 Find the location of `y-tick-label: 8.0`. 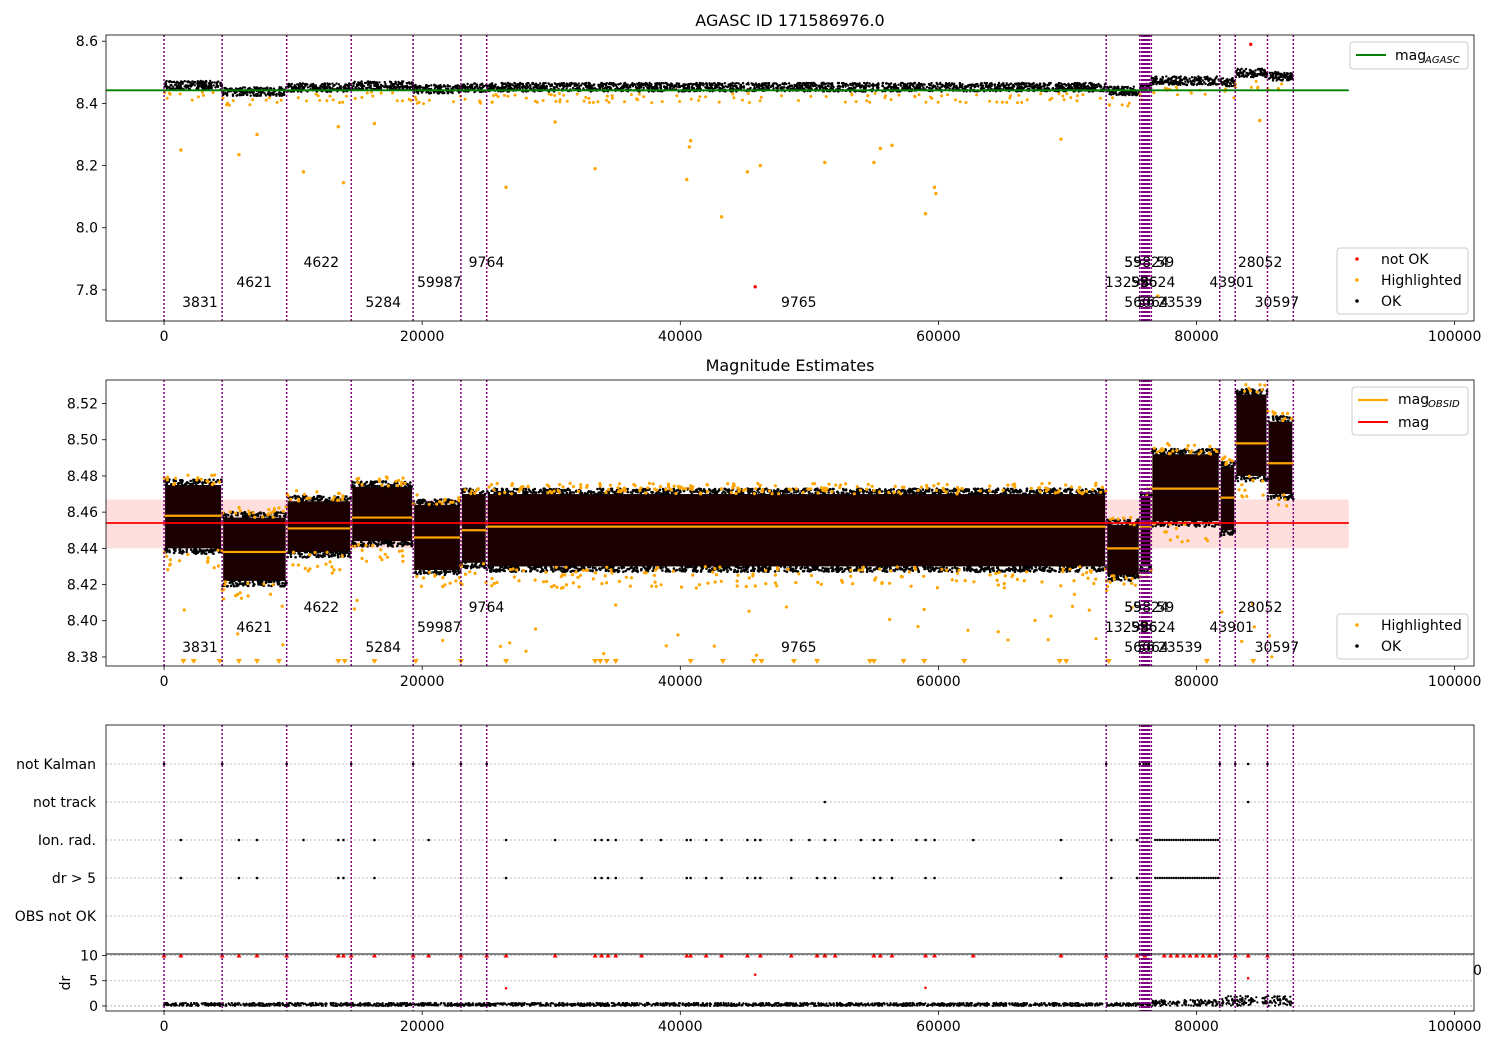

y-tick-label: 8.0 is located at coordinates (87, 229).